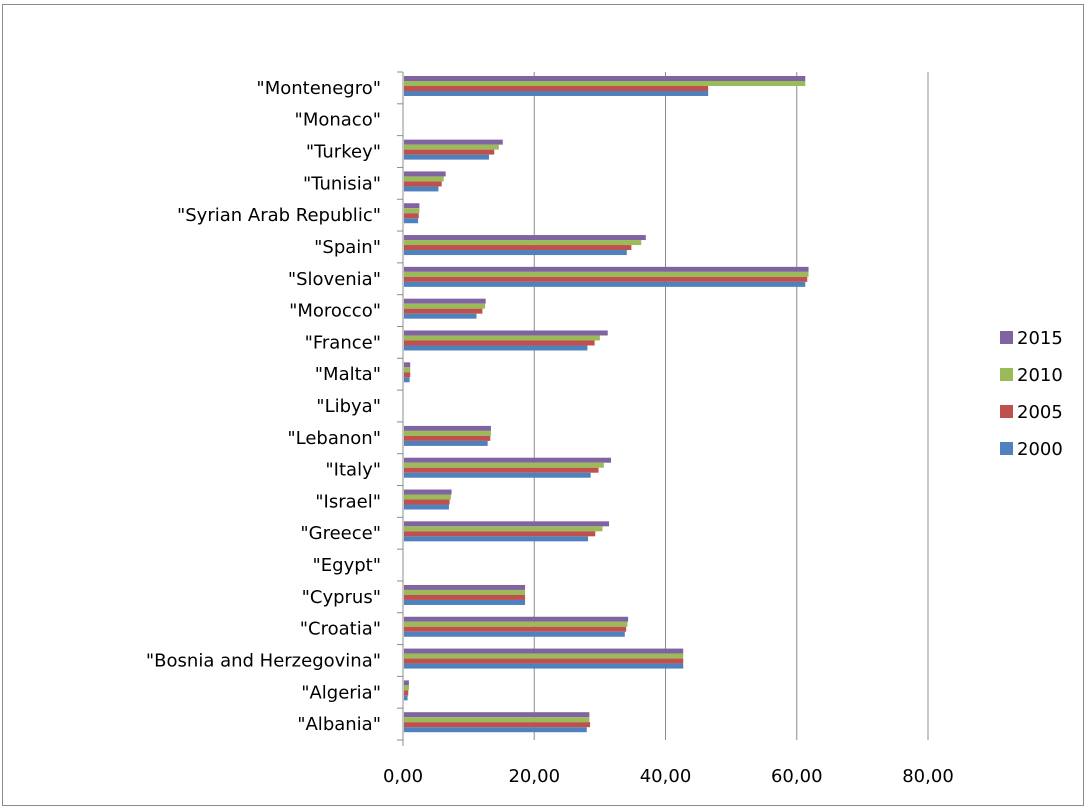 This screenshot has width=1087, height=810. Describe the element at coordinates (353, 470) in the screenshot. I see `category-label: "Italy"` at that location.